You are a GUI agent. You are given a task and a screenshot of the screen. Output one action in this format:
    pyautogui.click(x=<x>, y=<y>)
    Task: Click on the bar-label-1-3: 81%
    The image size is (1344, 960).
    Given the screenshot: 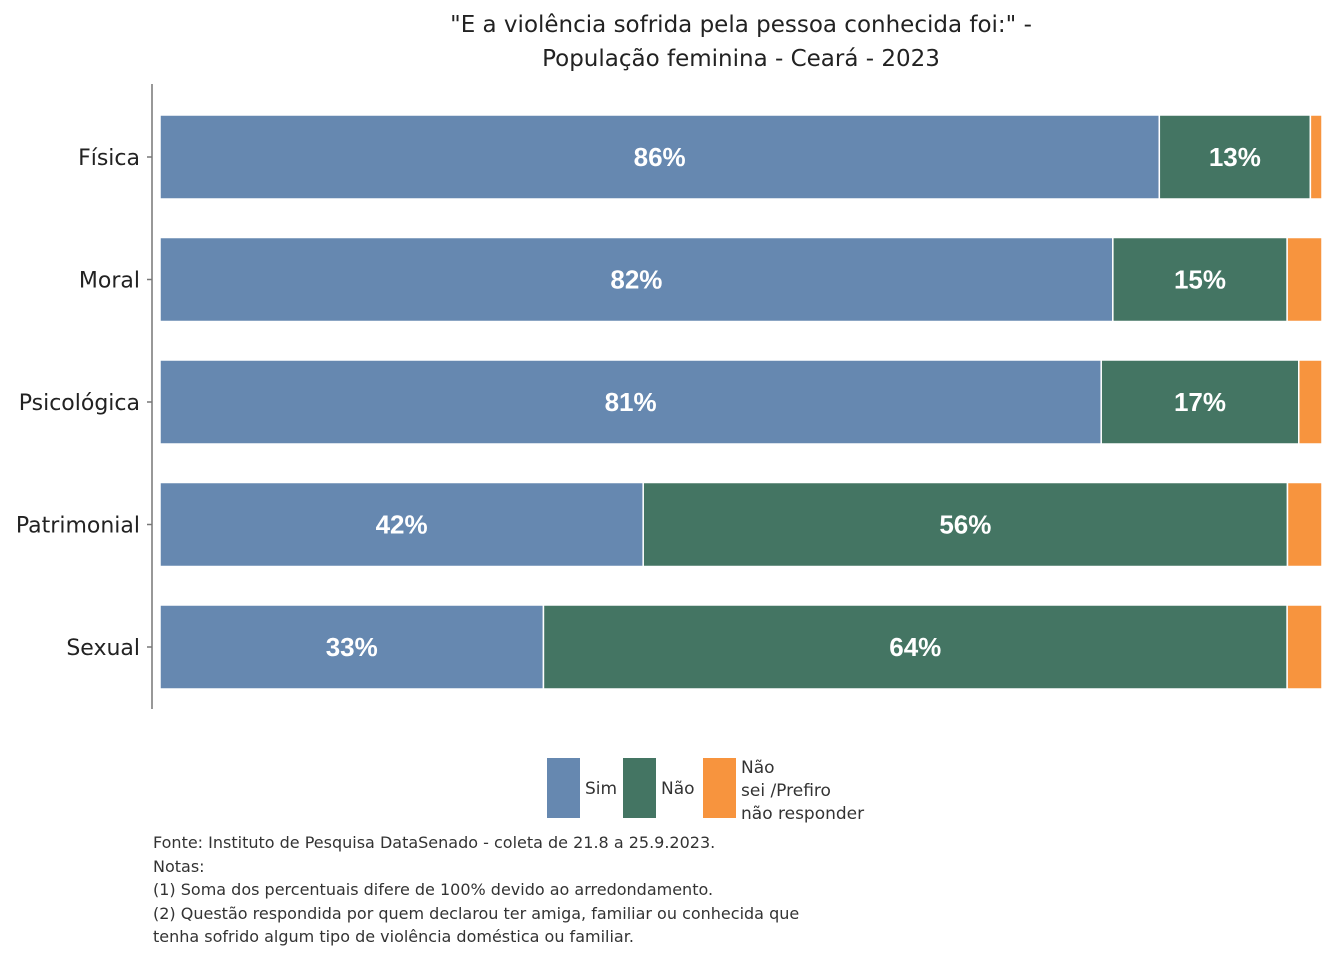 What is the action you would take?
    pyautogui.click(x=631, y=402)
    